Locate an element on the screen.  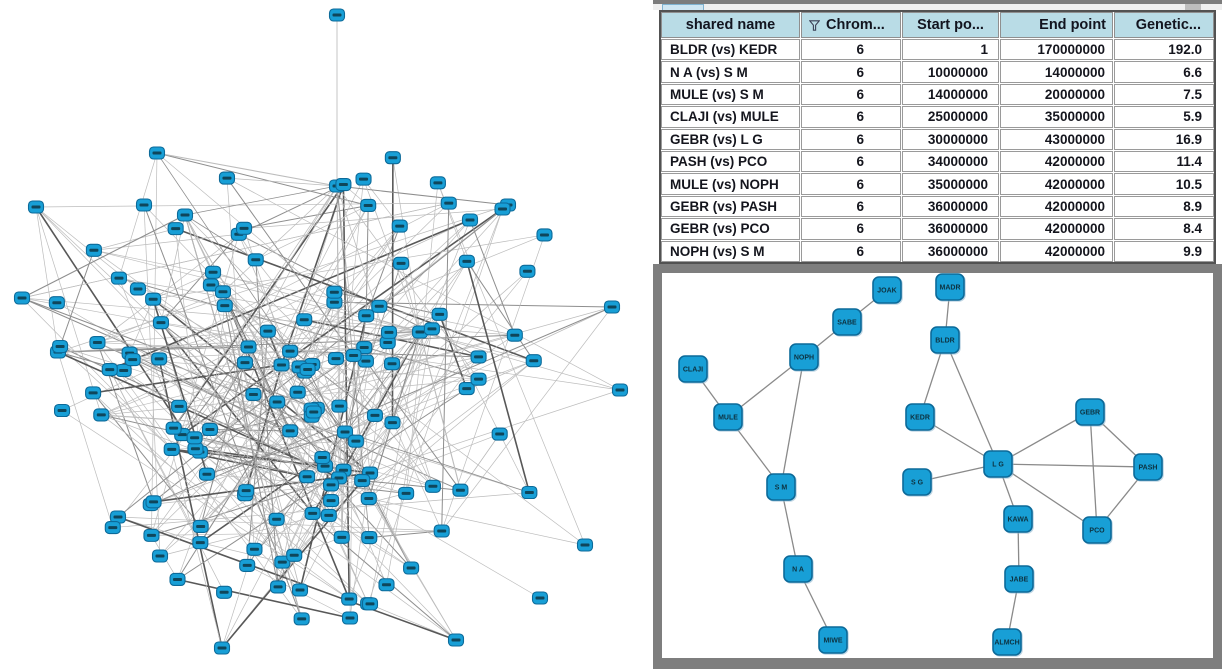
table-cell: MULE (vs) NOPH is located at coordinates (730, 184).